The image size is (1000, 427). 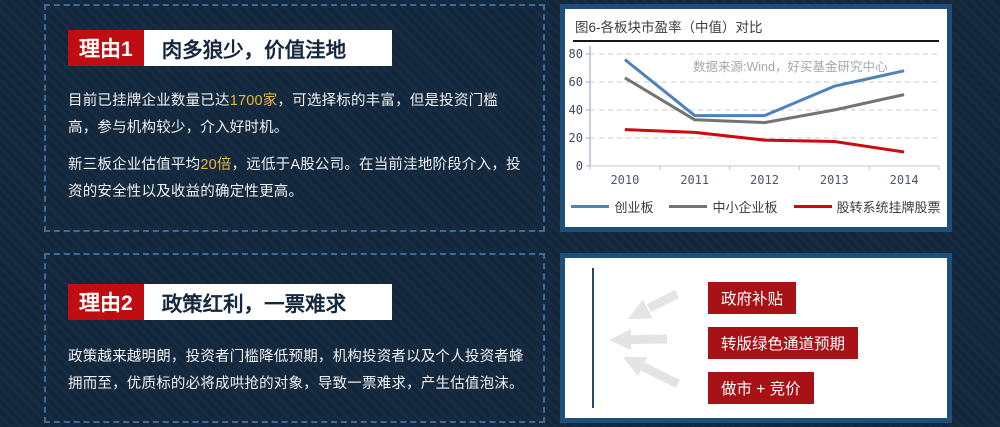 What do you see at coordinates (761, 388) in the screenshot?
I see `policy-tag-market-making: 做市 + 竞价` at bounding box center [761, 388].